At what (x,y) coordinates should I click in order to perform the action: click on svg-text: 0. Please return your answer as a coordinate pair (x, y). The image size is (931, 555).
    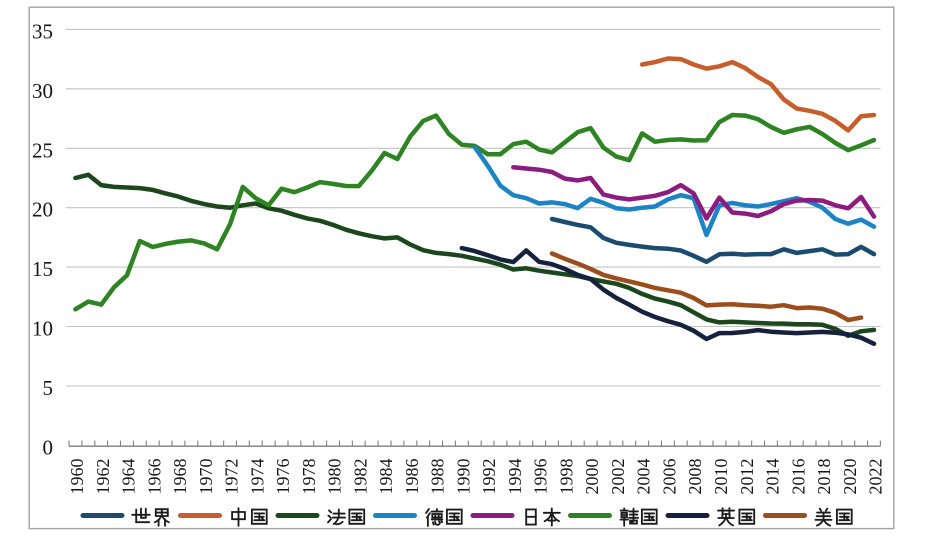
    Looking at the image, I should click on (48, 447).